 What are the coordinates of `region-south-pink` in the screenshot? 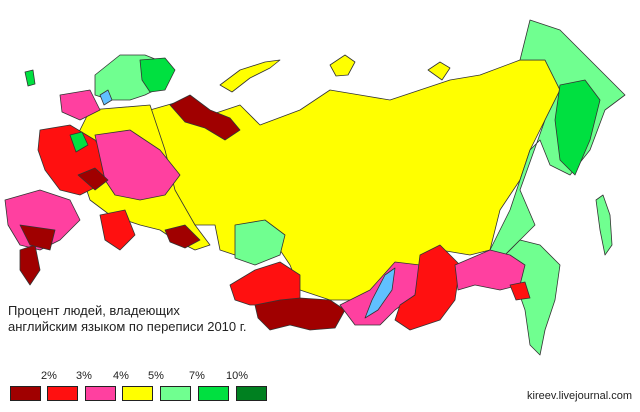 It's located at (42, 220).